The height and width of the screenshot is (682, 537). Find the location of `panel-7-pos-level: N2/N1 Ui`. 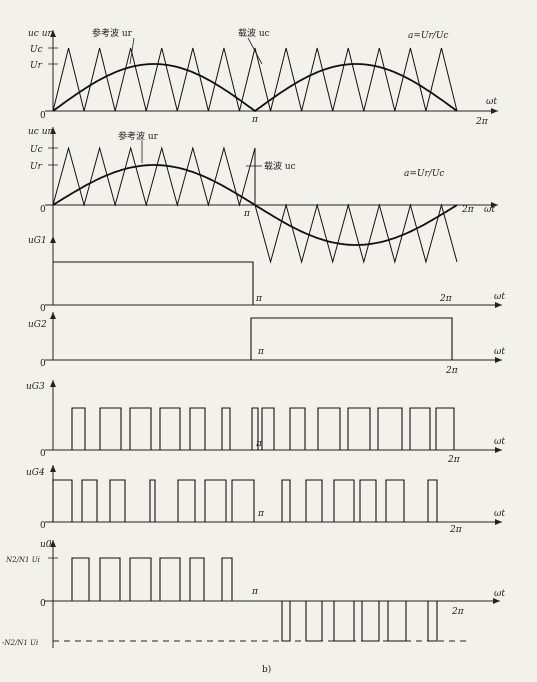

panel-7-pos-level: N2/N1 Ui is located at coordinates (22, 560).